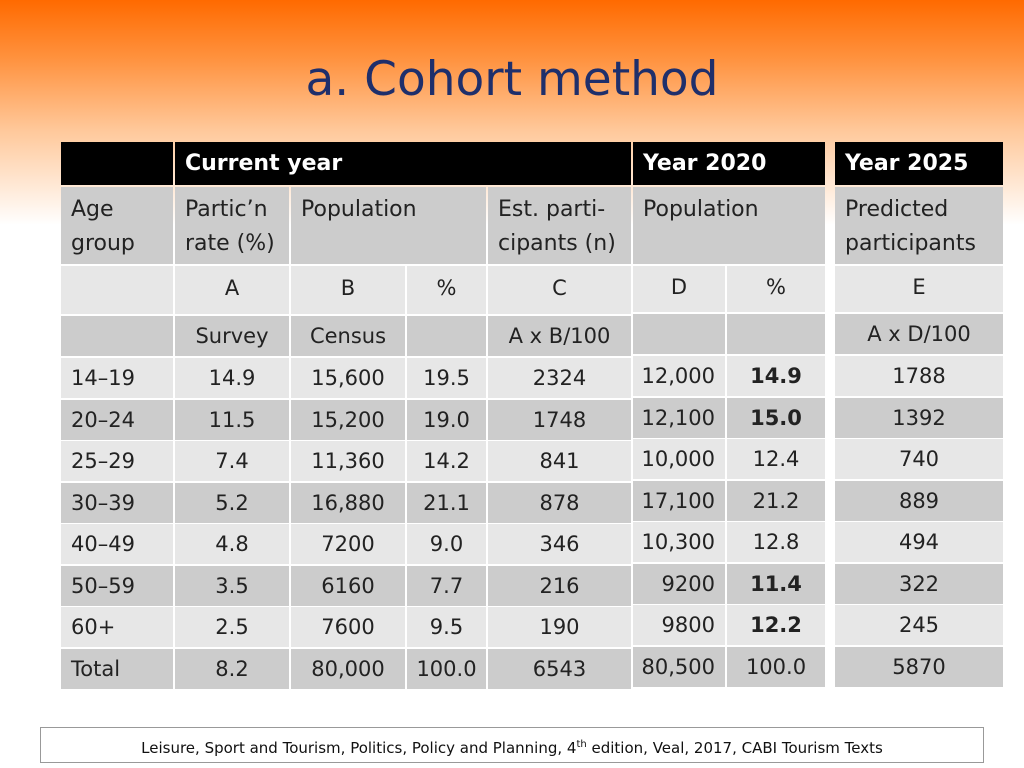  Describe the element at coordinates (117, 419) in the screenshot. I see `age-group-cell: 20–24` at that location.